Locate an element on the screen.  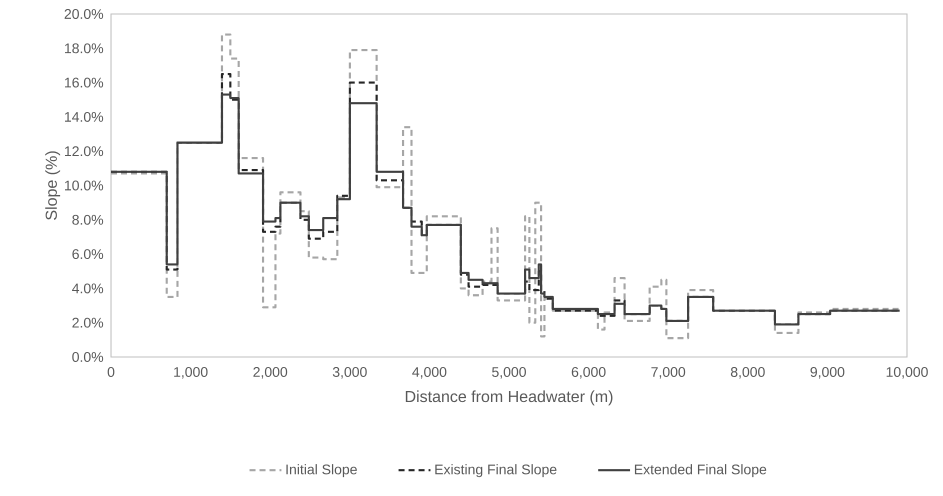
y-tick-label: 18.0% is located at coordinates (84, 48).